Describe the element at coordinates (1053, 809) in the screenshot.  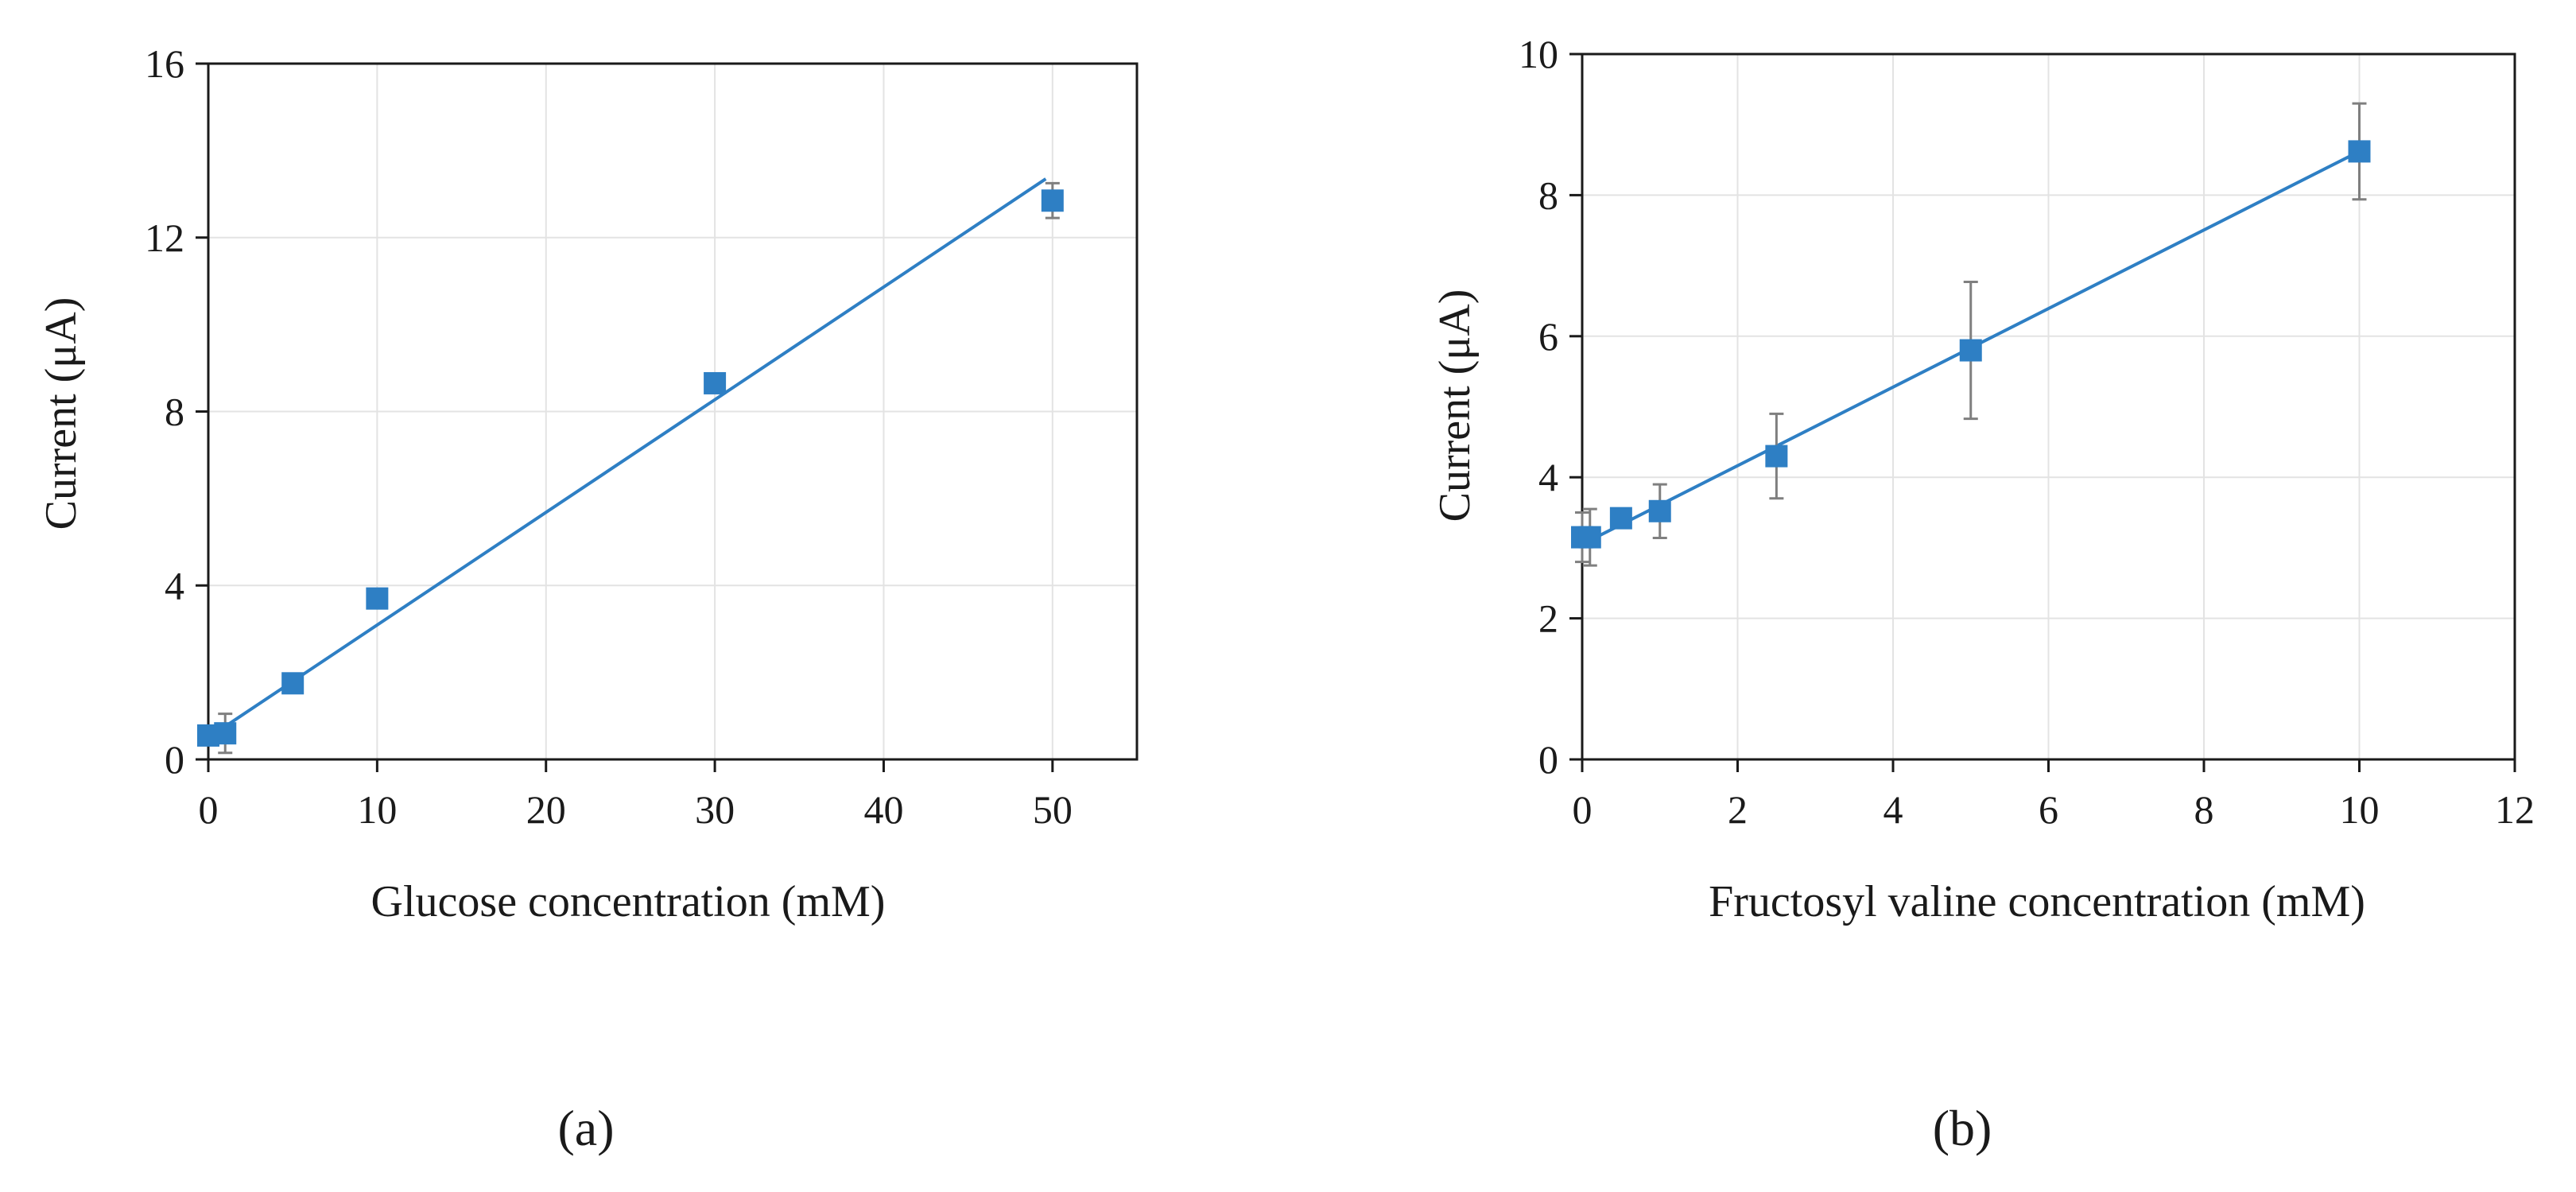
I see `x-tick-label-a-5: 50` at that location.